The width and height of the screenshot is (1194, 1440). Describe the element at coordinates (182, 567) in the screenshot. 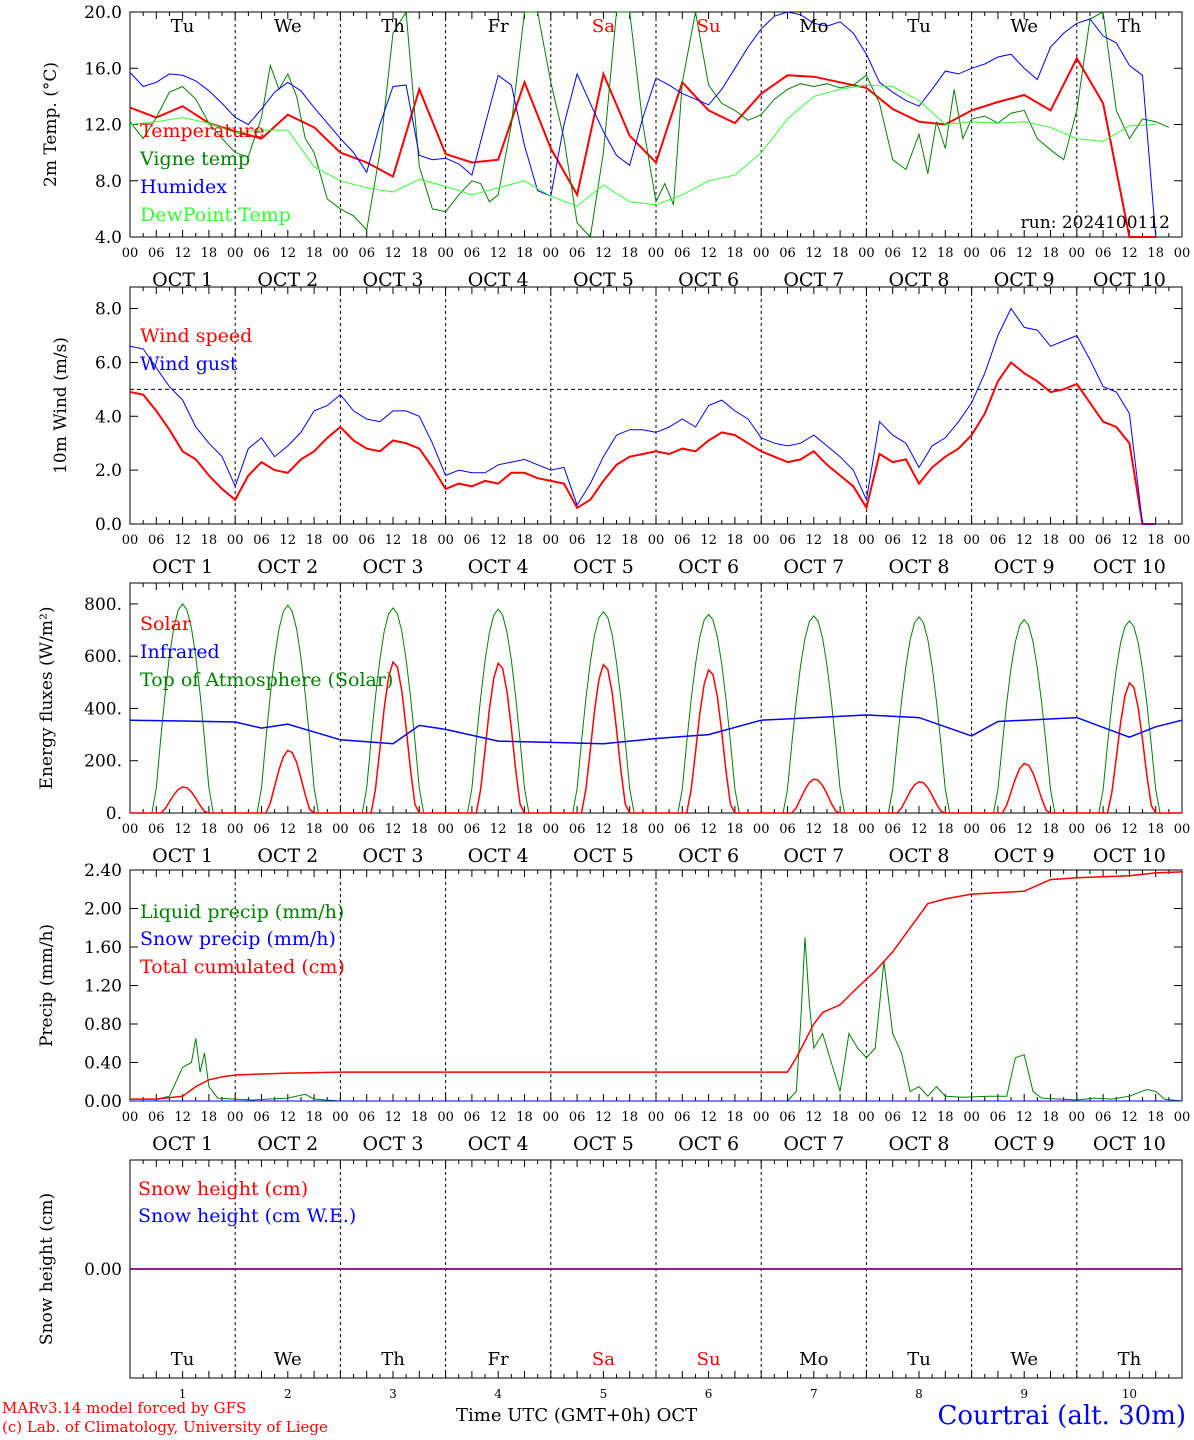

I see `date-label: OCT 1` at that location.